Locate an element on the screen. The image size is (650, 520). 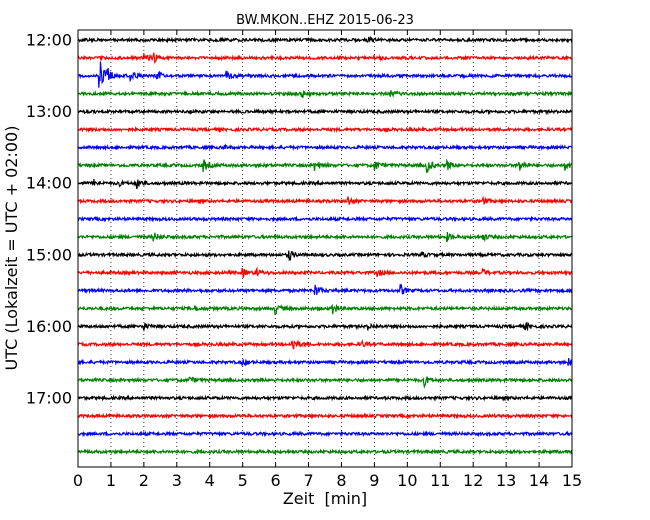
x-tick-label: 1 is located at coordinates (111, 480).